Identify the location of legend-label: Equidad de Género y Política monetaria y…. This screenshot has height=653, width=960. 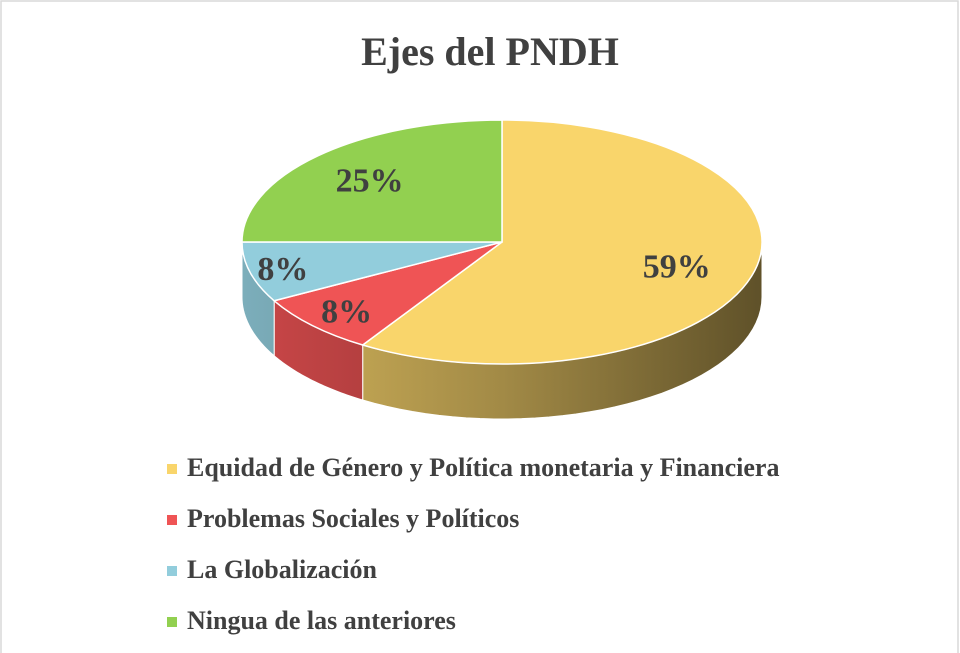
(483, 467).